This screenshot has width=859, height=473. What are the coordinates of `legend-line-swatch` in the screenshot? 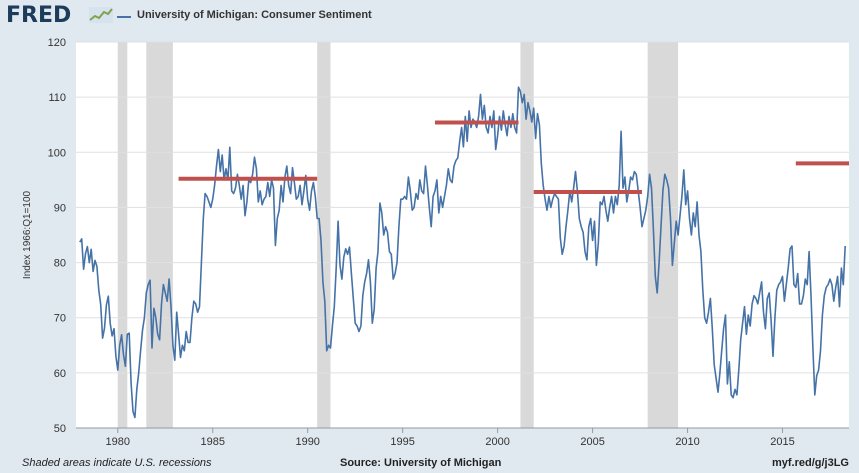 It's located at (124, 17).